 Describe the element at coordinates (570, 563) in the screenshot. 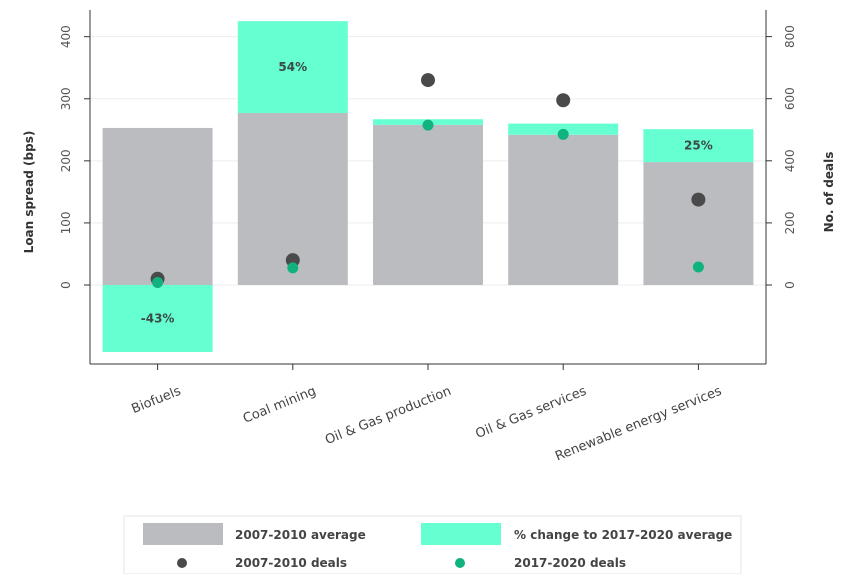

I see `legend-label-deals-new: 2017-2020 deals` at that location.